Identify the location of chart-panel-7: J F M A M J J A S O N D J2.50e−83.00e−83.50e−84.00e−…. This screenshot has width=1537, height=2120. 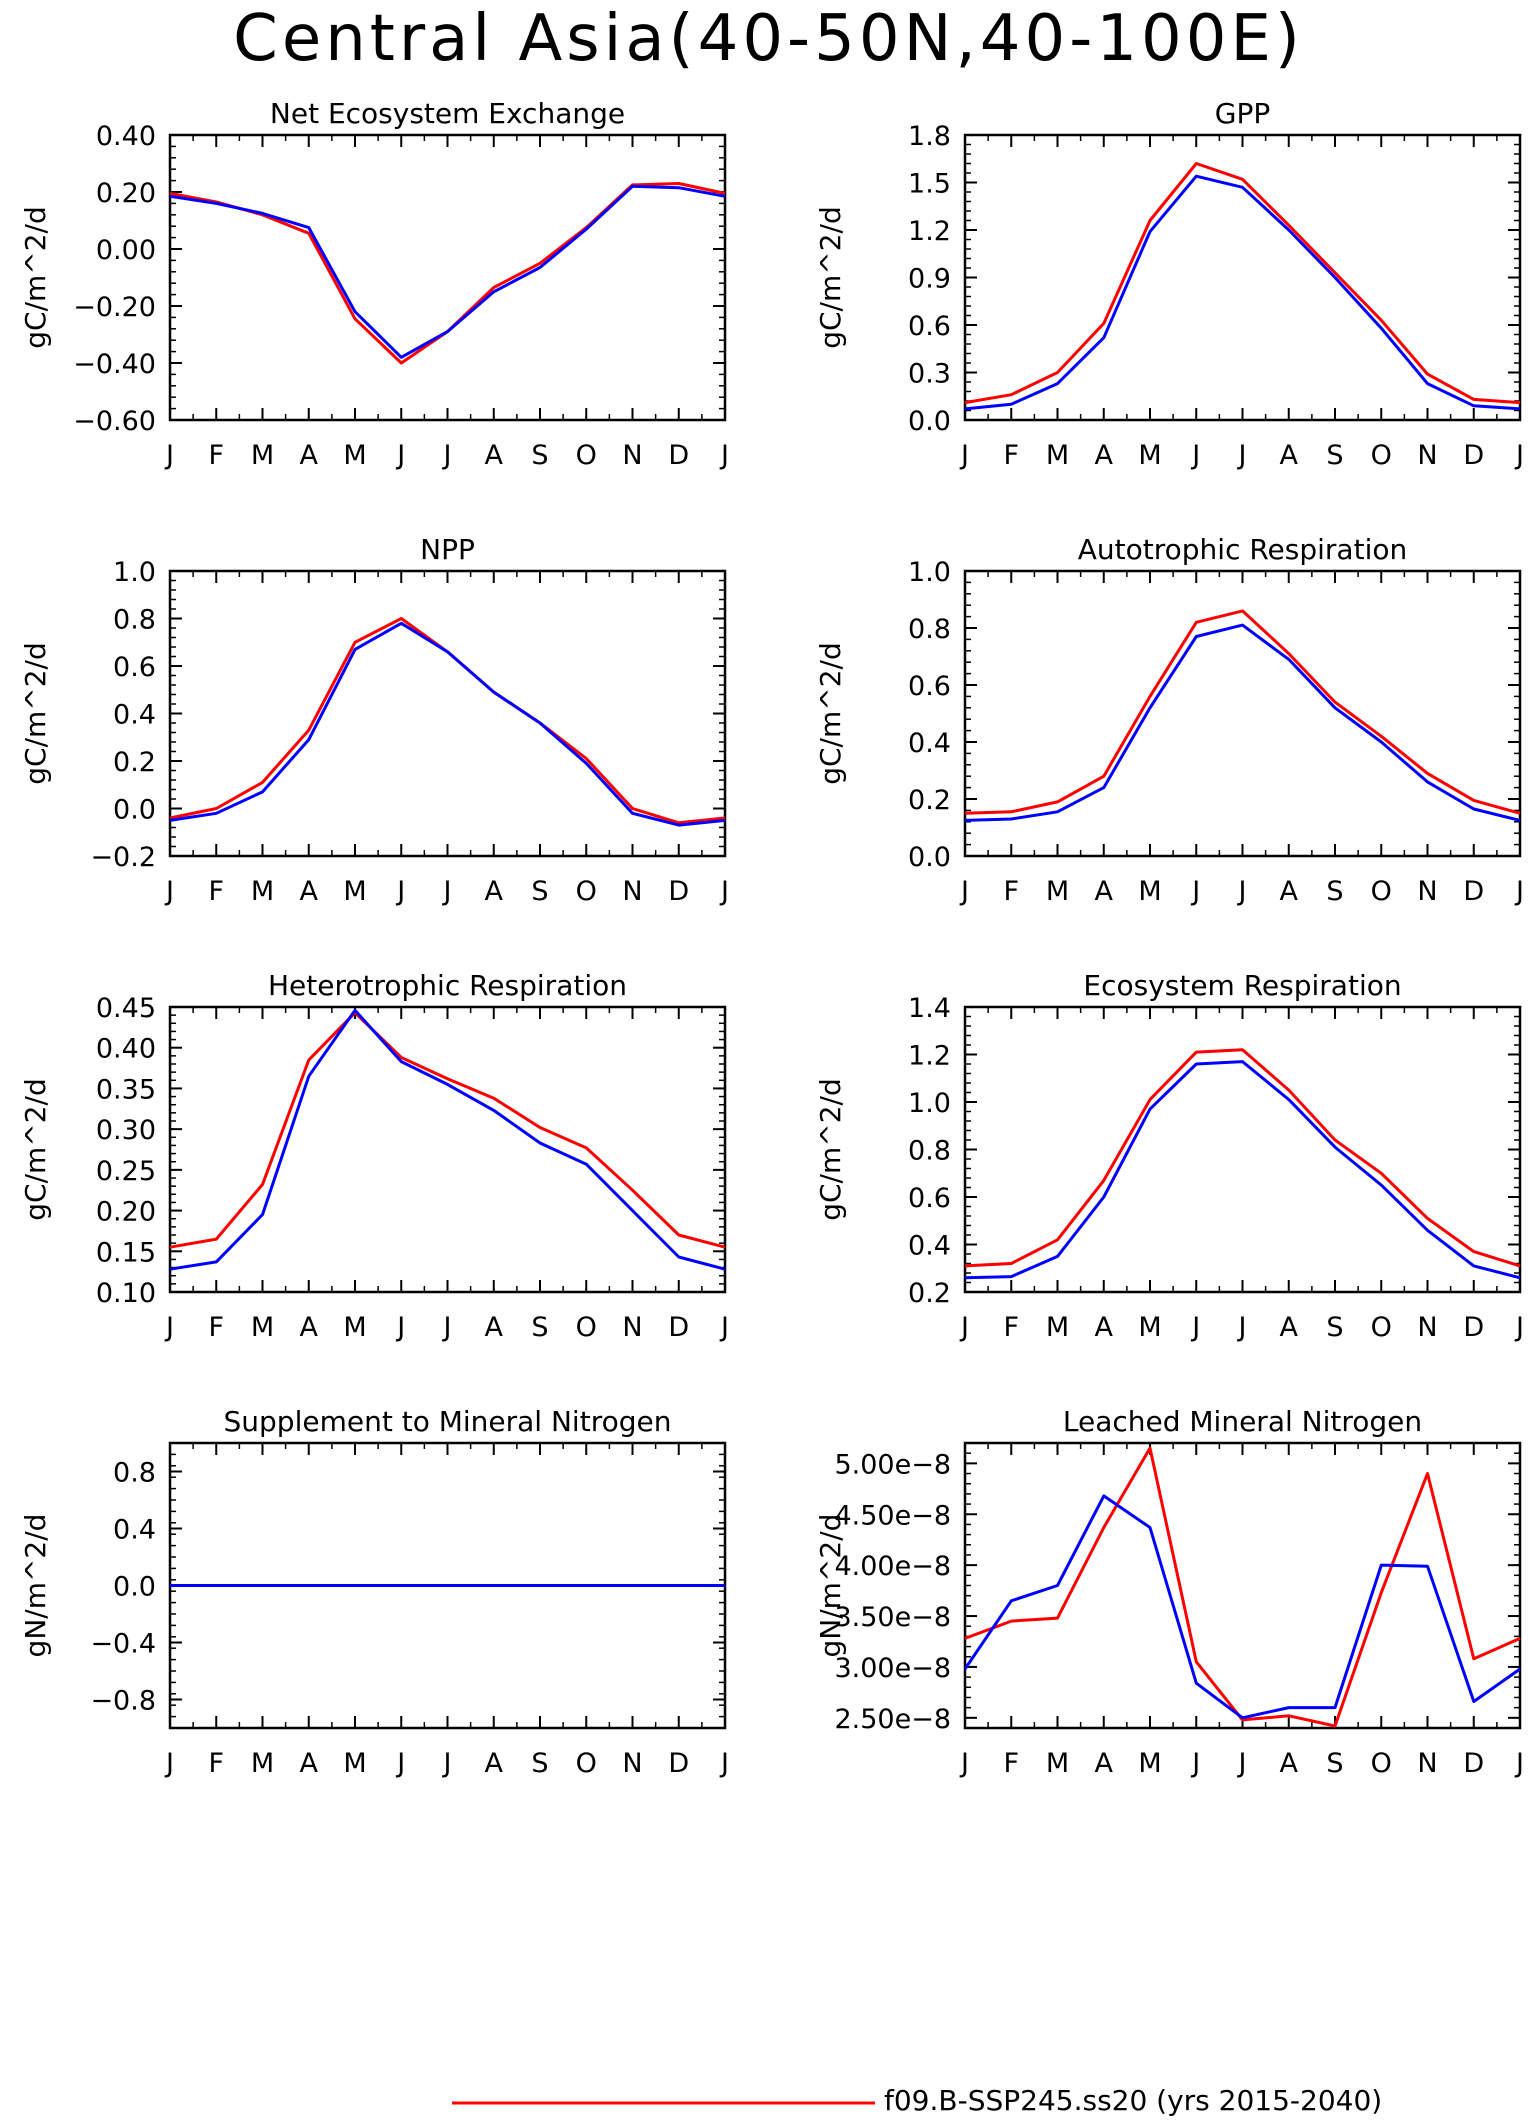
(1169, 1592).